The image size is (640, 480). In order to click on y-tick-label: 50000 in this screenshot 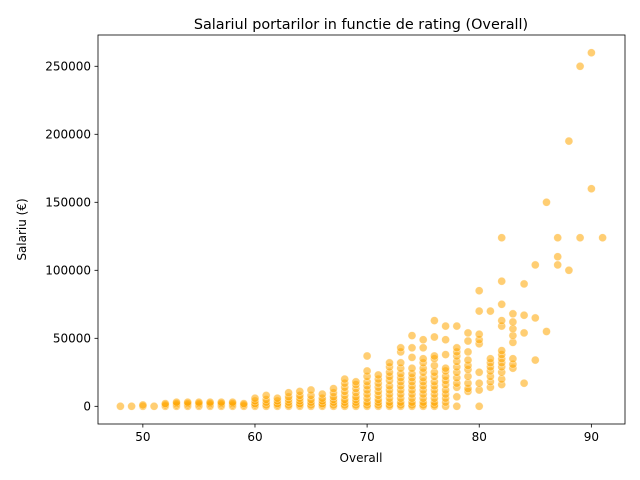, I will do `click(72, 339)`.